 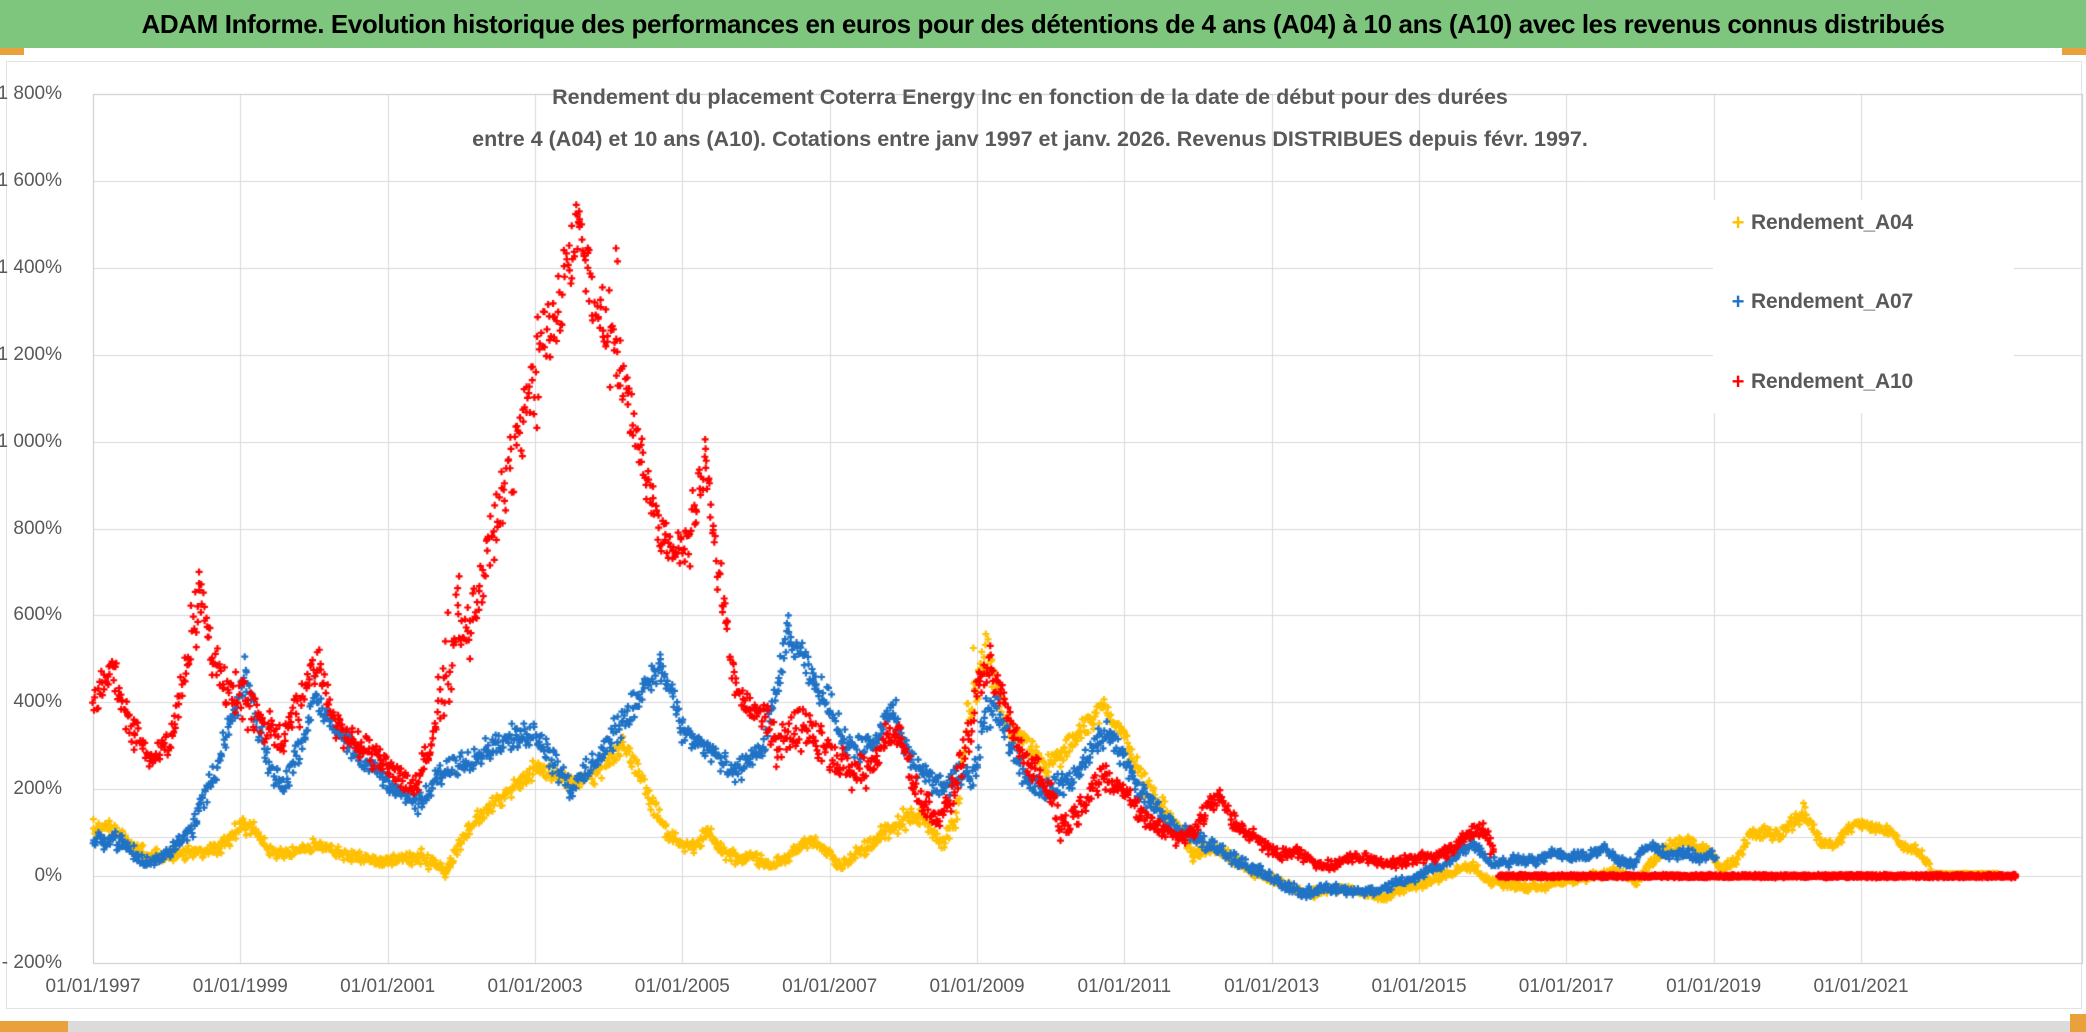 What do you see at coordinates (830, 986) in the screenshot?
I see `x-tick-label: 01/01/2007` at bounding box center [830, 986].